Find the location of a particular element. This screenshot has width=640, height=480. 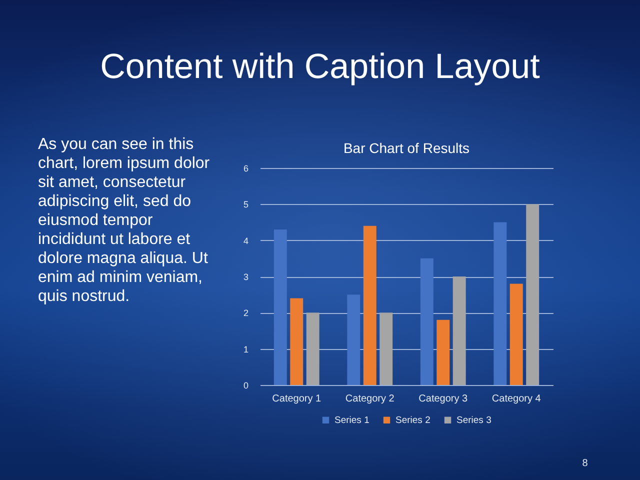

y-tick-label: 4 is located at coordinates (245, 241).